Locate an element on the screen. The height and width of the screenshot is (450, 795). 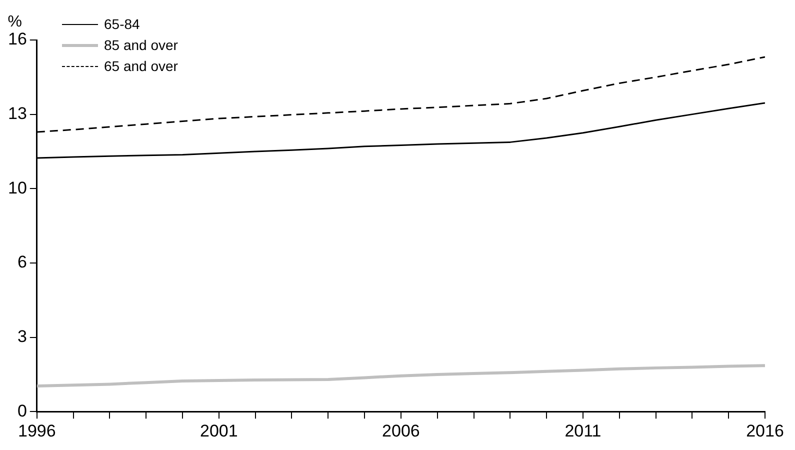
y-tick-label: 0 is located at coordinates (22, 410).